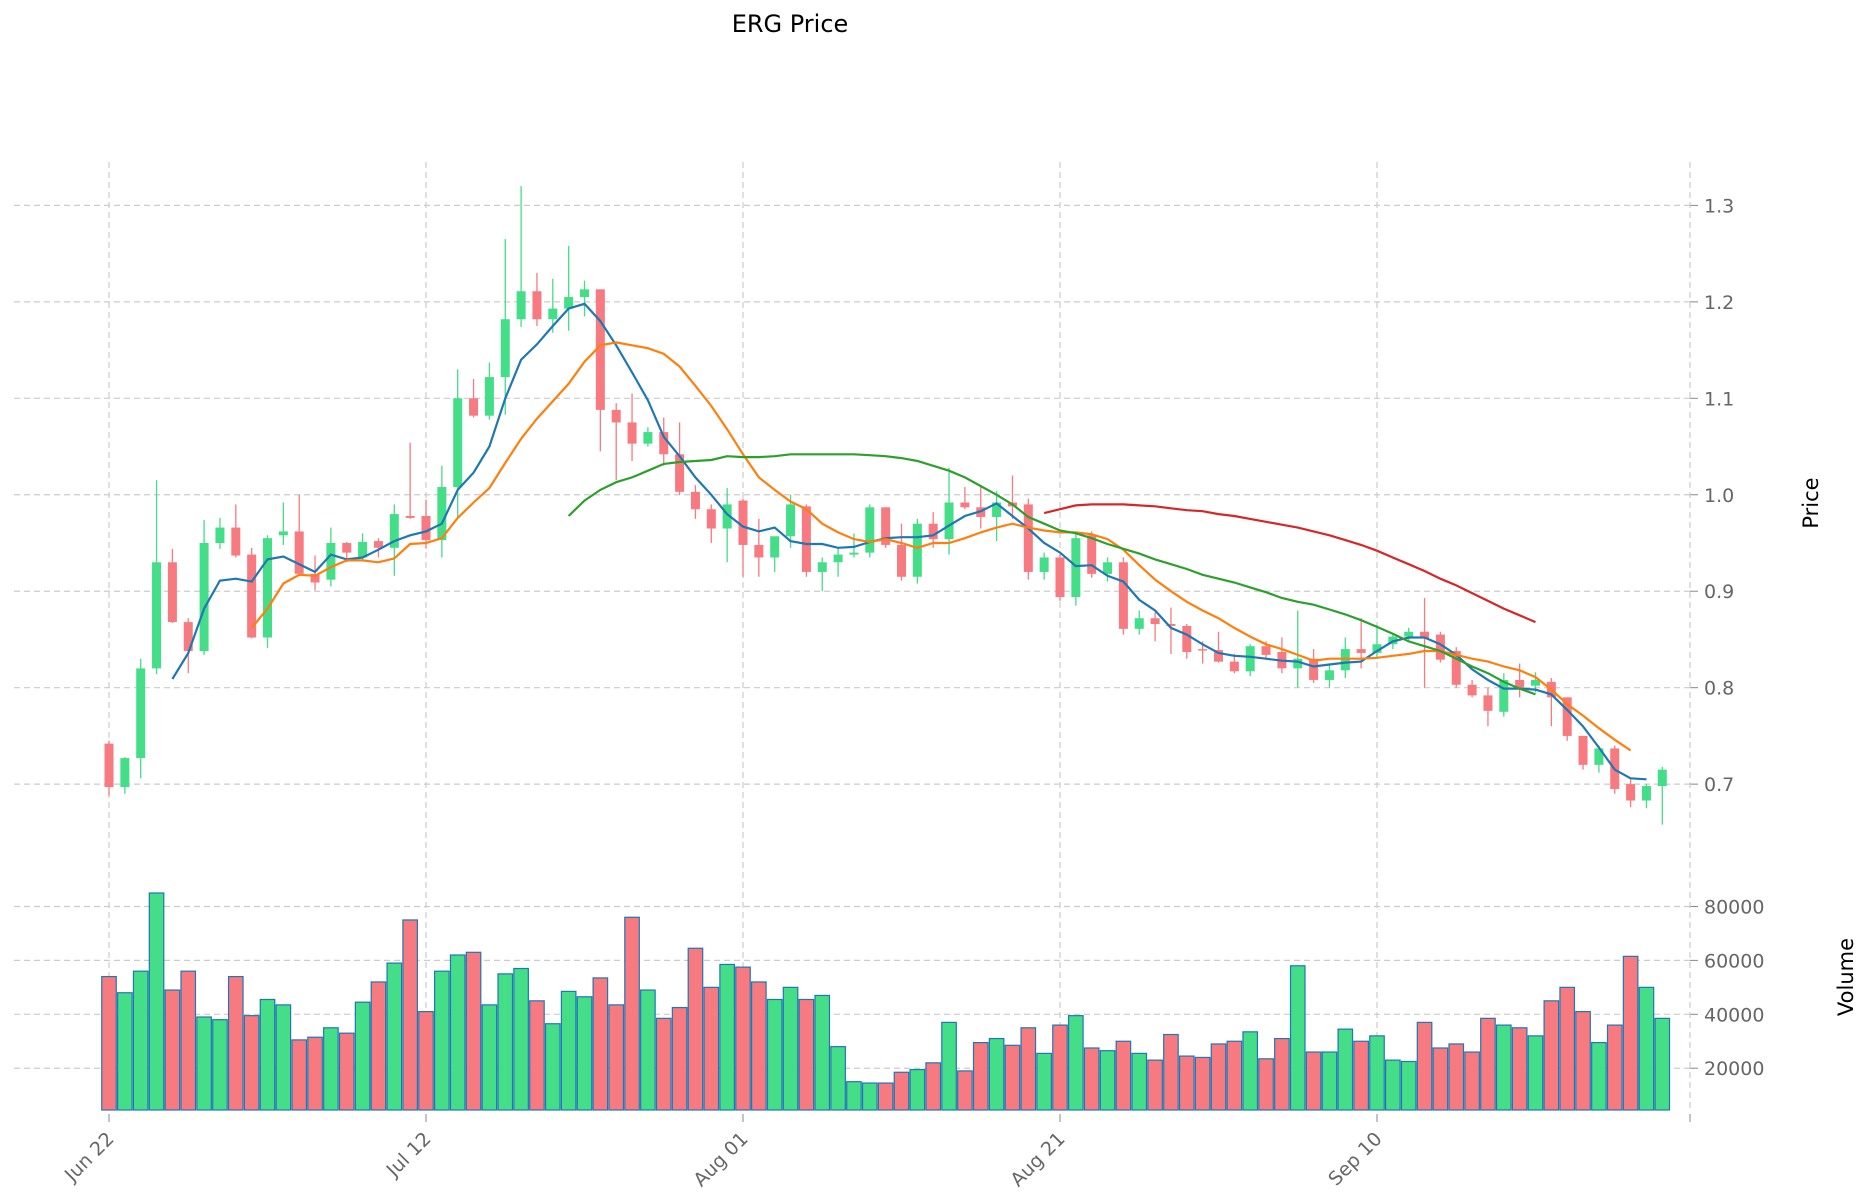  What do you see at coordinates (1355, 1159) in the screenshot?
I see `date-tick-label: Sep 10` at bounding box center [1355, 1159].